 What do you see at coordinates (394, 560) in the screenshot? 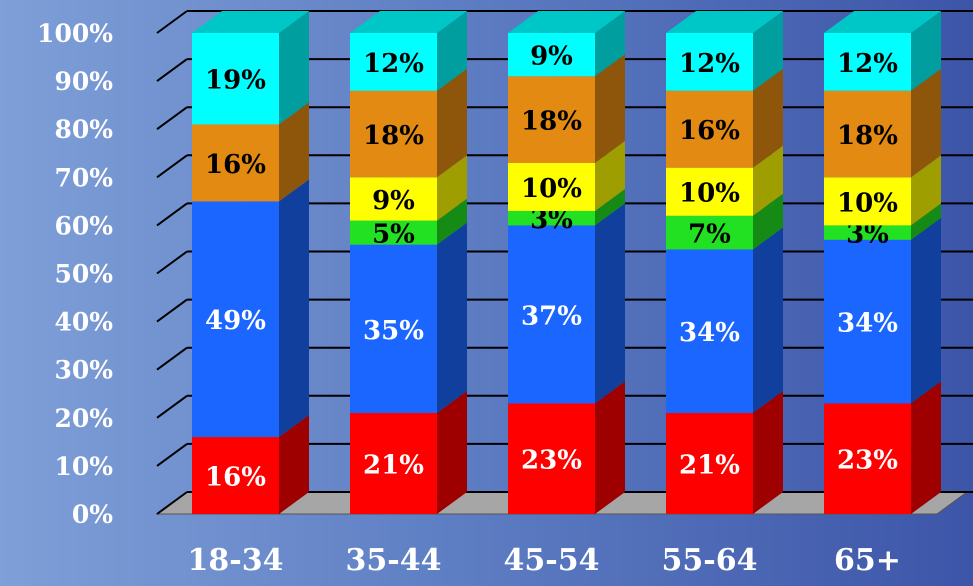
I see `x-tick-label: 35-44` at bounding box center [394, 560].